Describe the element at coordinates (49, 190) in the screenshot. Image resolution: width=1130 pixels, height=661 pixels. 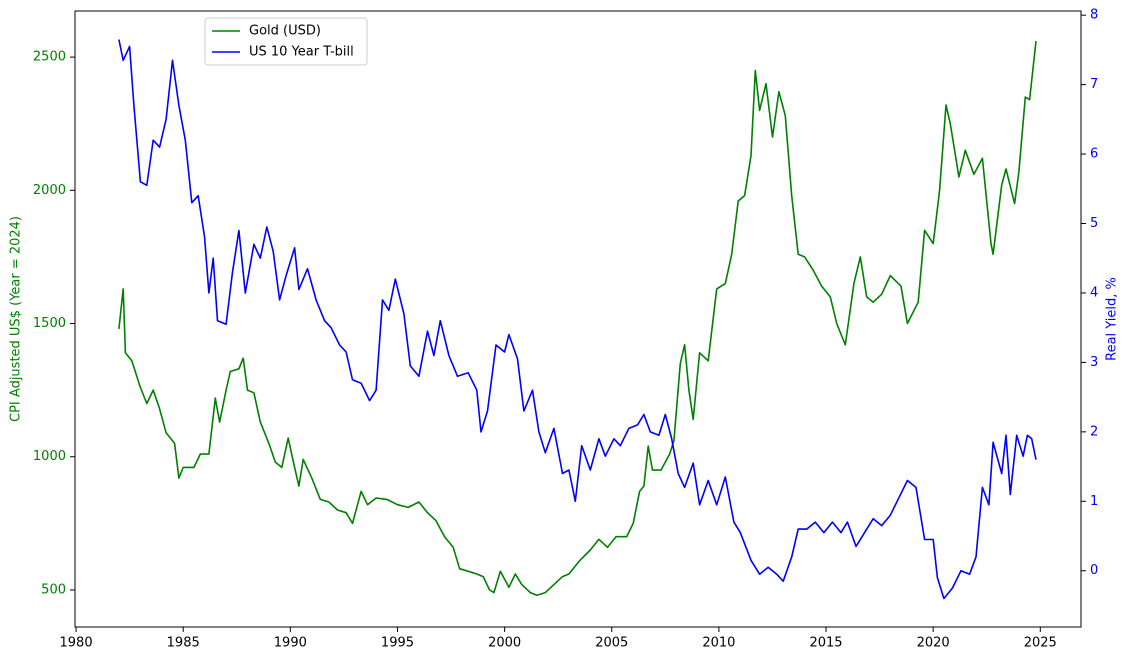
I see `y-tick-label: 2000` at that location.